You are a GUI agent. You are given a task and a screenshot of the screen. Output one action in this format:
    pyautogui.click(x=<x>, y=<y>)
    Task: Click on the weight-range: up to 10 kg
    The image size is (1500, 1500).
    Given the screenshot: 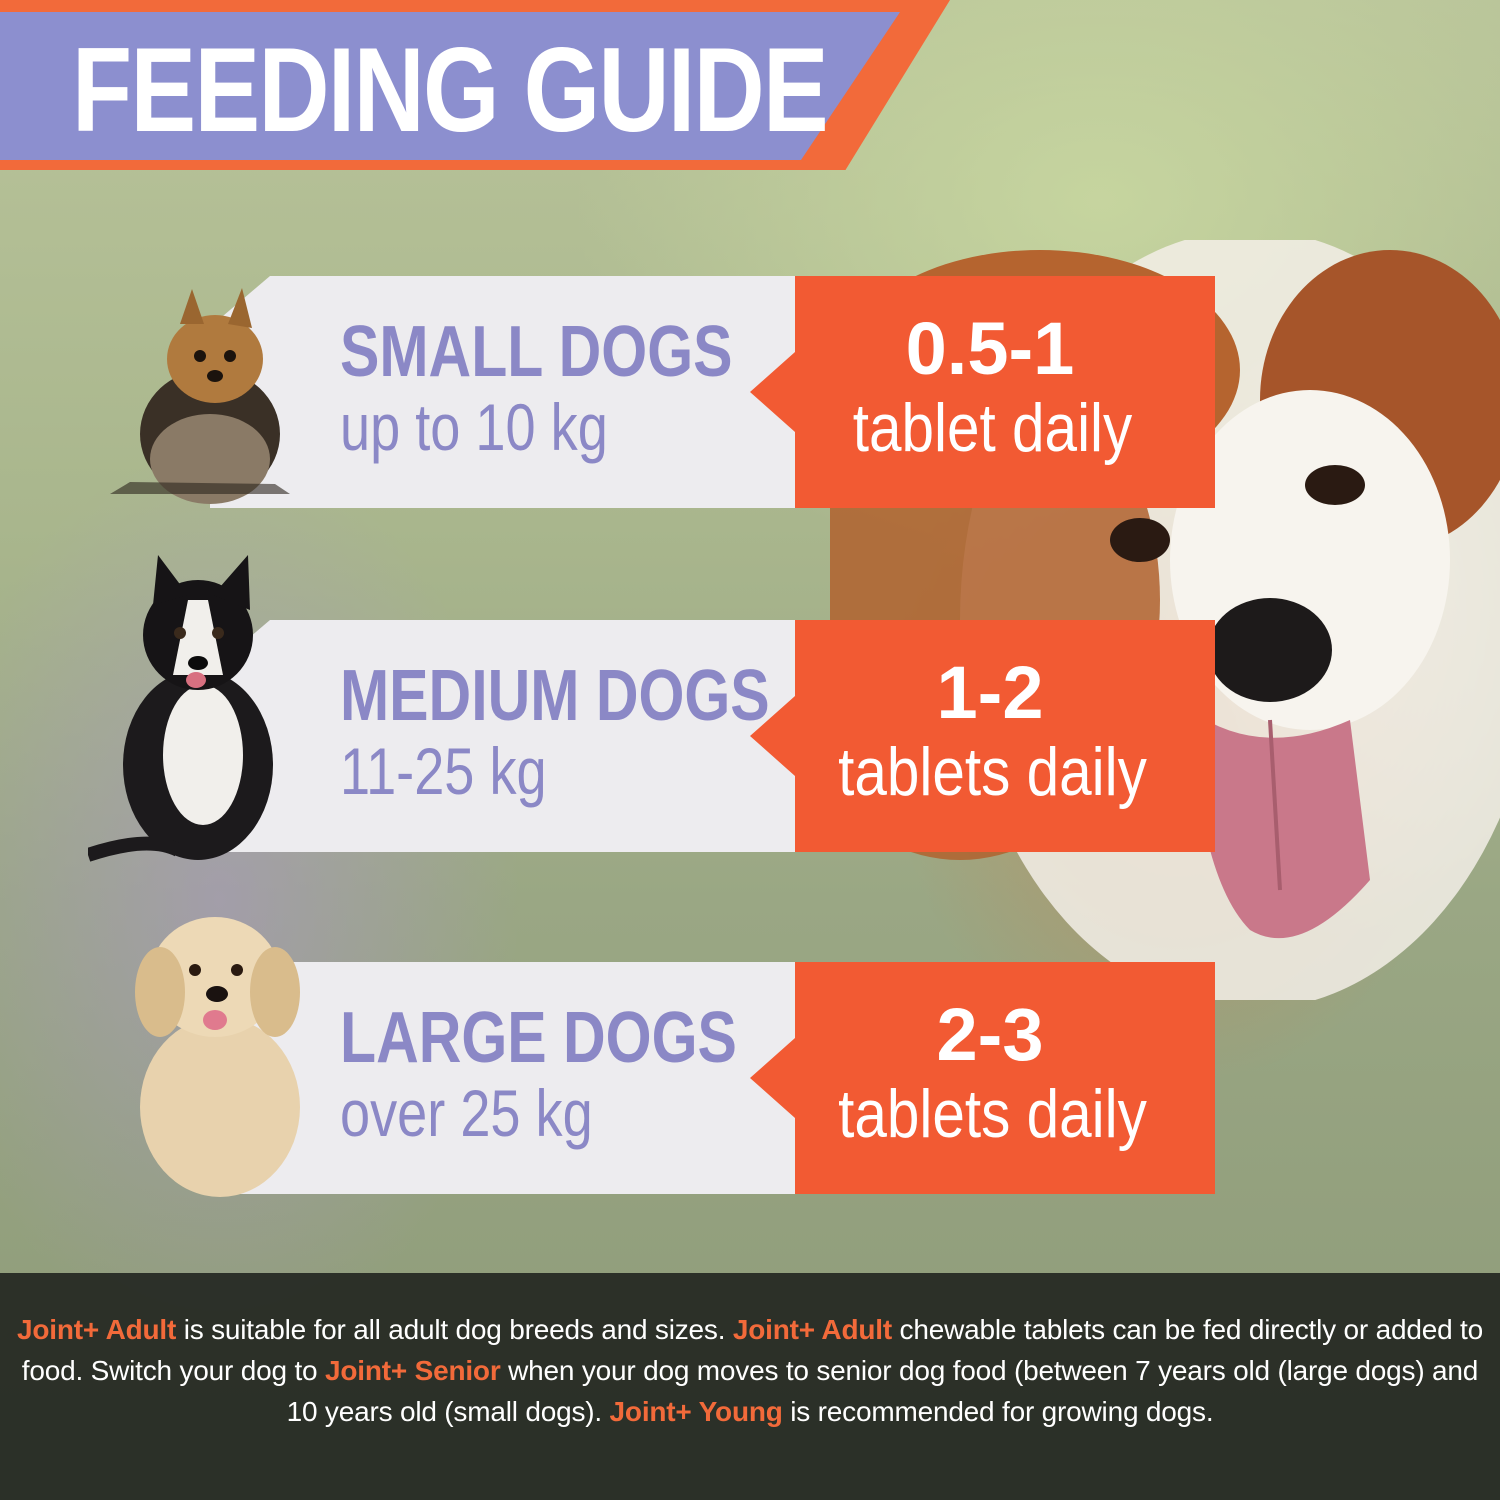 What is the action you would take?
    pyautogui.click(x=474, y=427)
    